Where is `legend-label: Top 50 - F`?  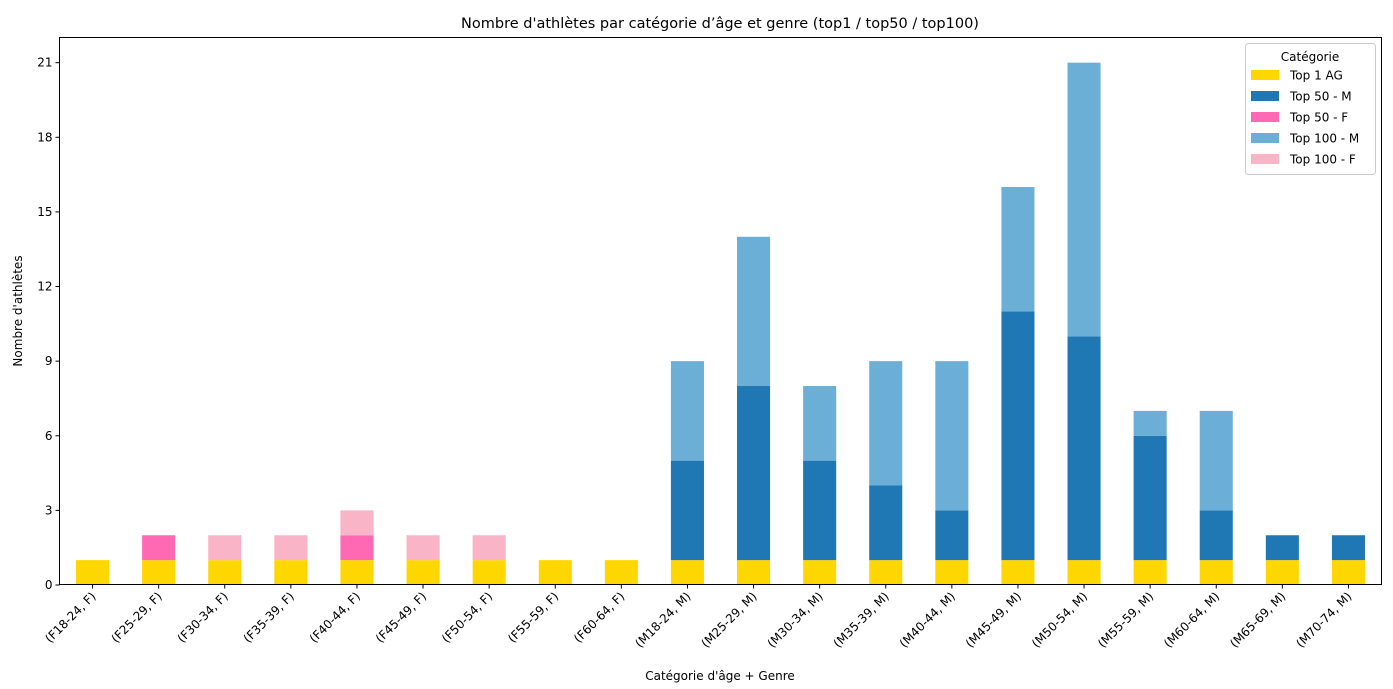 legend-label: Top 50 - F is located at coordinates (1318, 118).